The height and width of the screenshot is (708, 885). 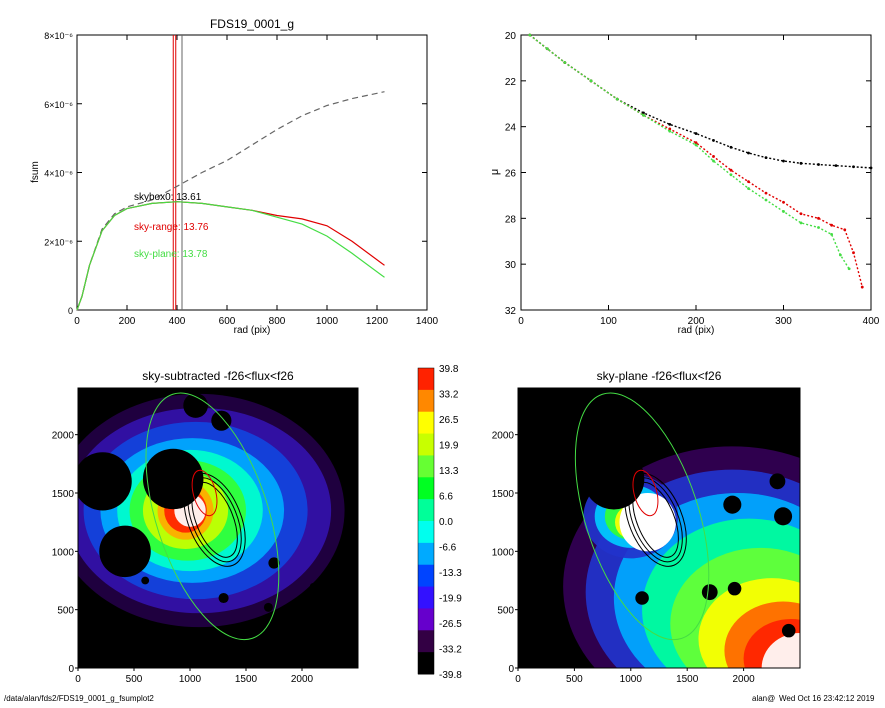 I want to click on footer-timestamp: Wed Oct 16 23:42:12 2019, so click(x=827, y=698).